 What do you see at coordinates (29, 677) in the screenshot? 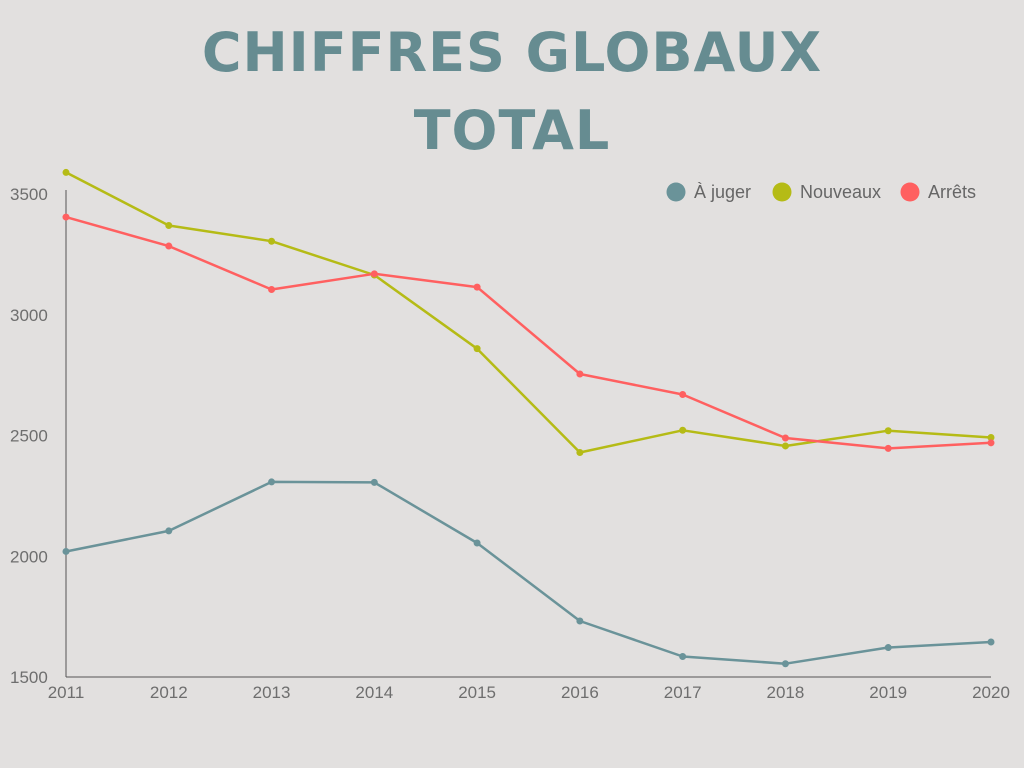
I see `y-tick-label: 1500` at bounding box center [29, 677].